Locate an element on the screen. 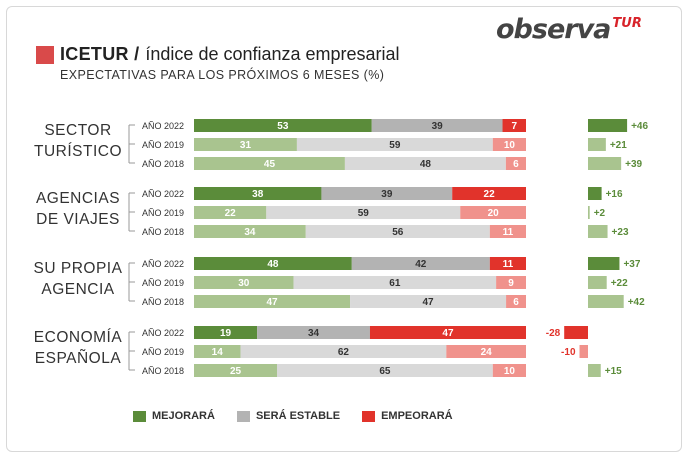  data-label: 22 is located at coordinates (231, 213).